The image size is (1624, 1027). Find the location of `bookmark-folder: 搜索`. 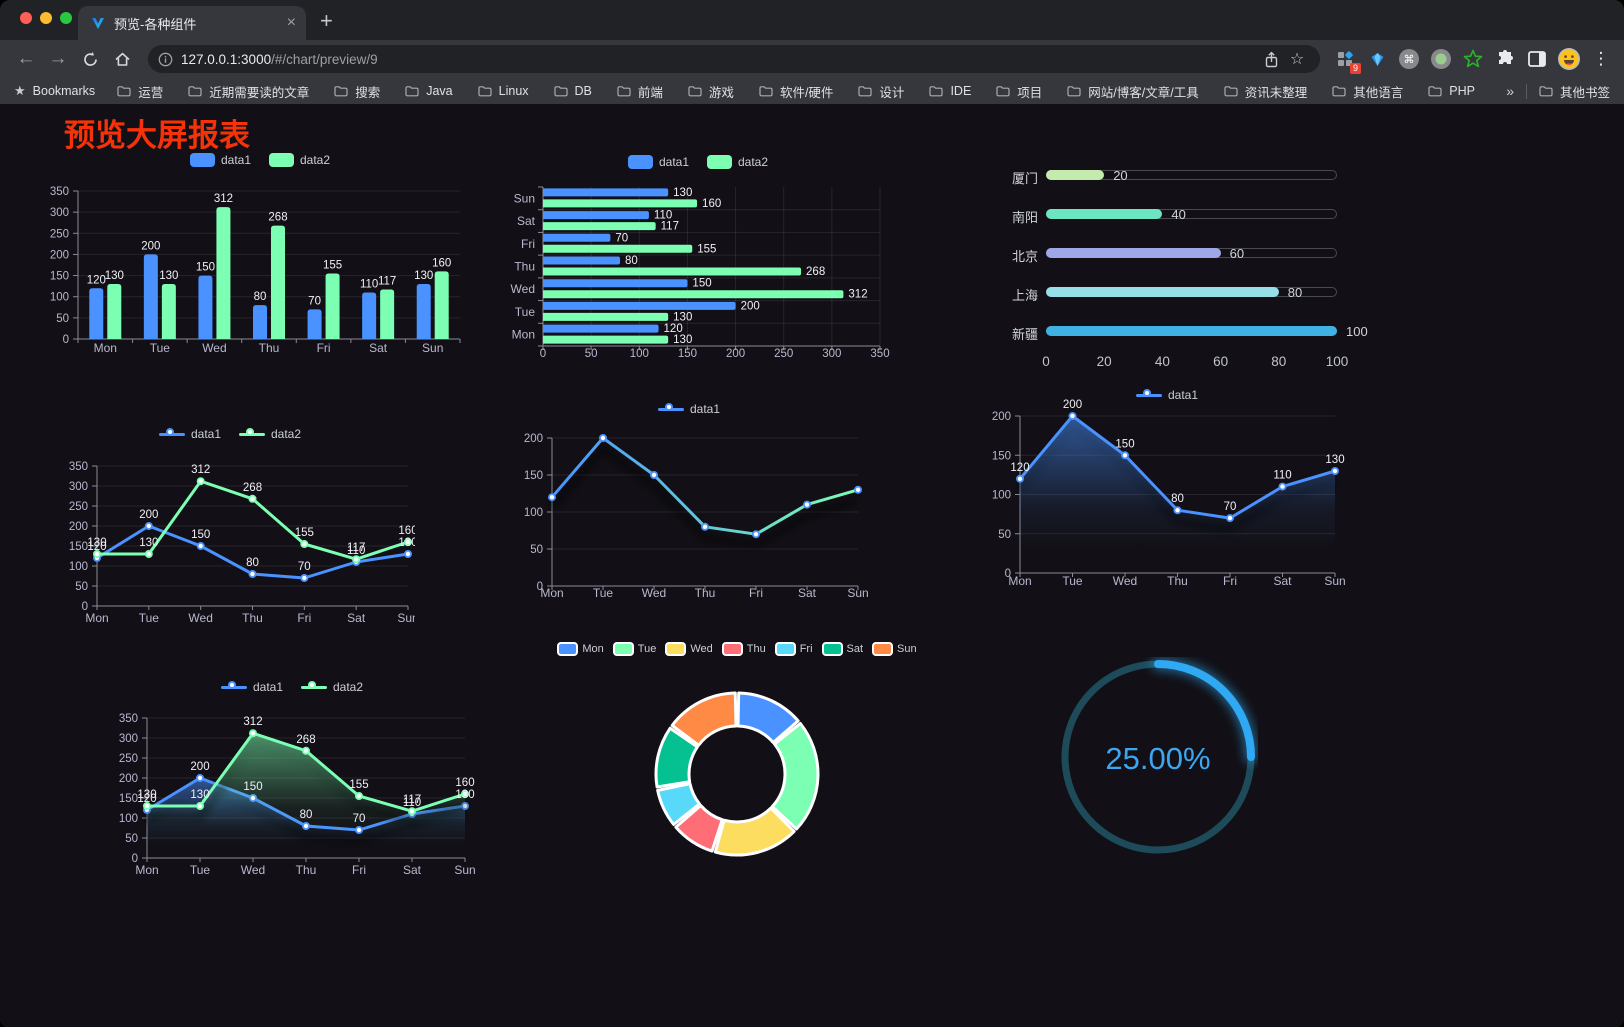

bookmark-folder: 搜索 is located at coordinates (357, 91).